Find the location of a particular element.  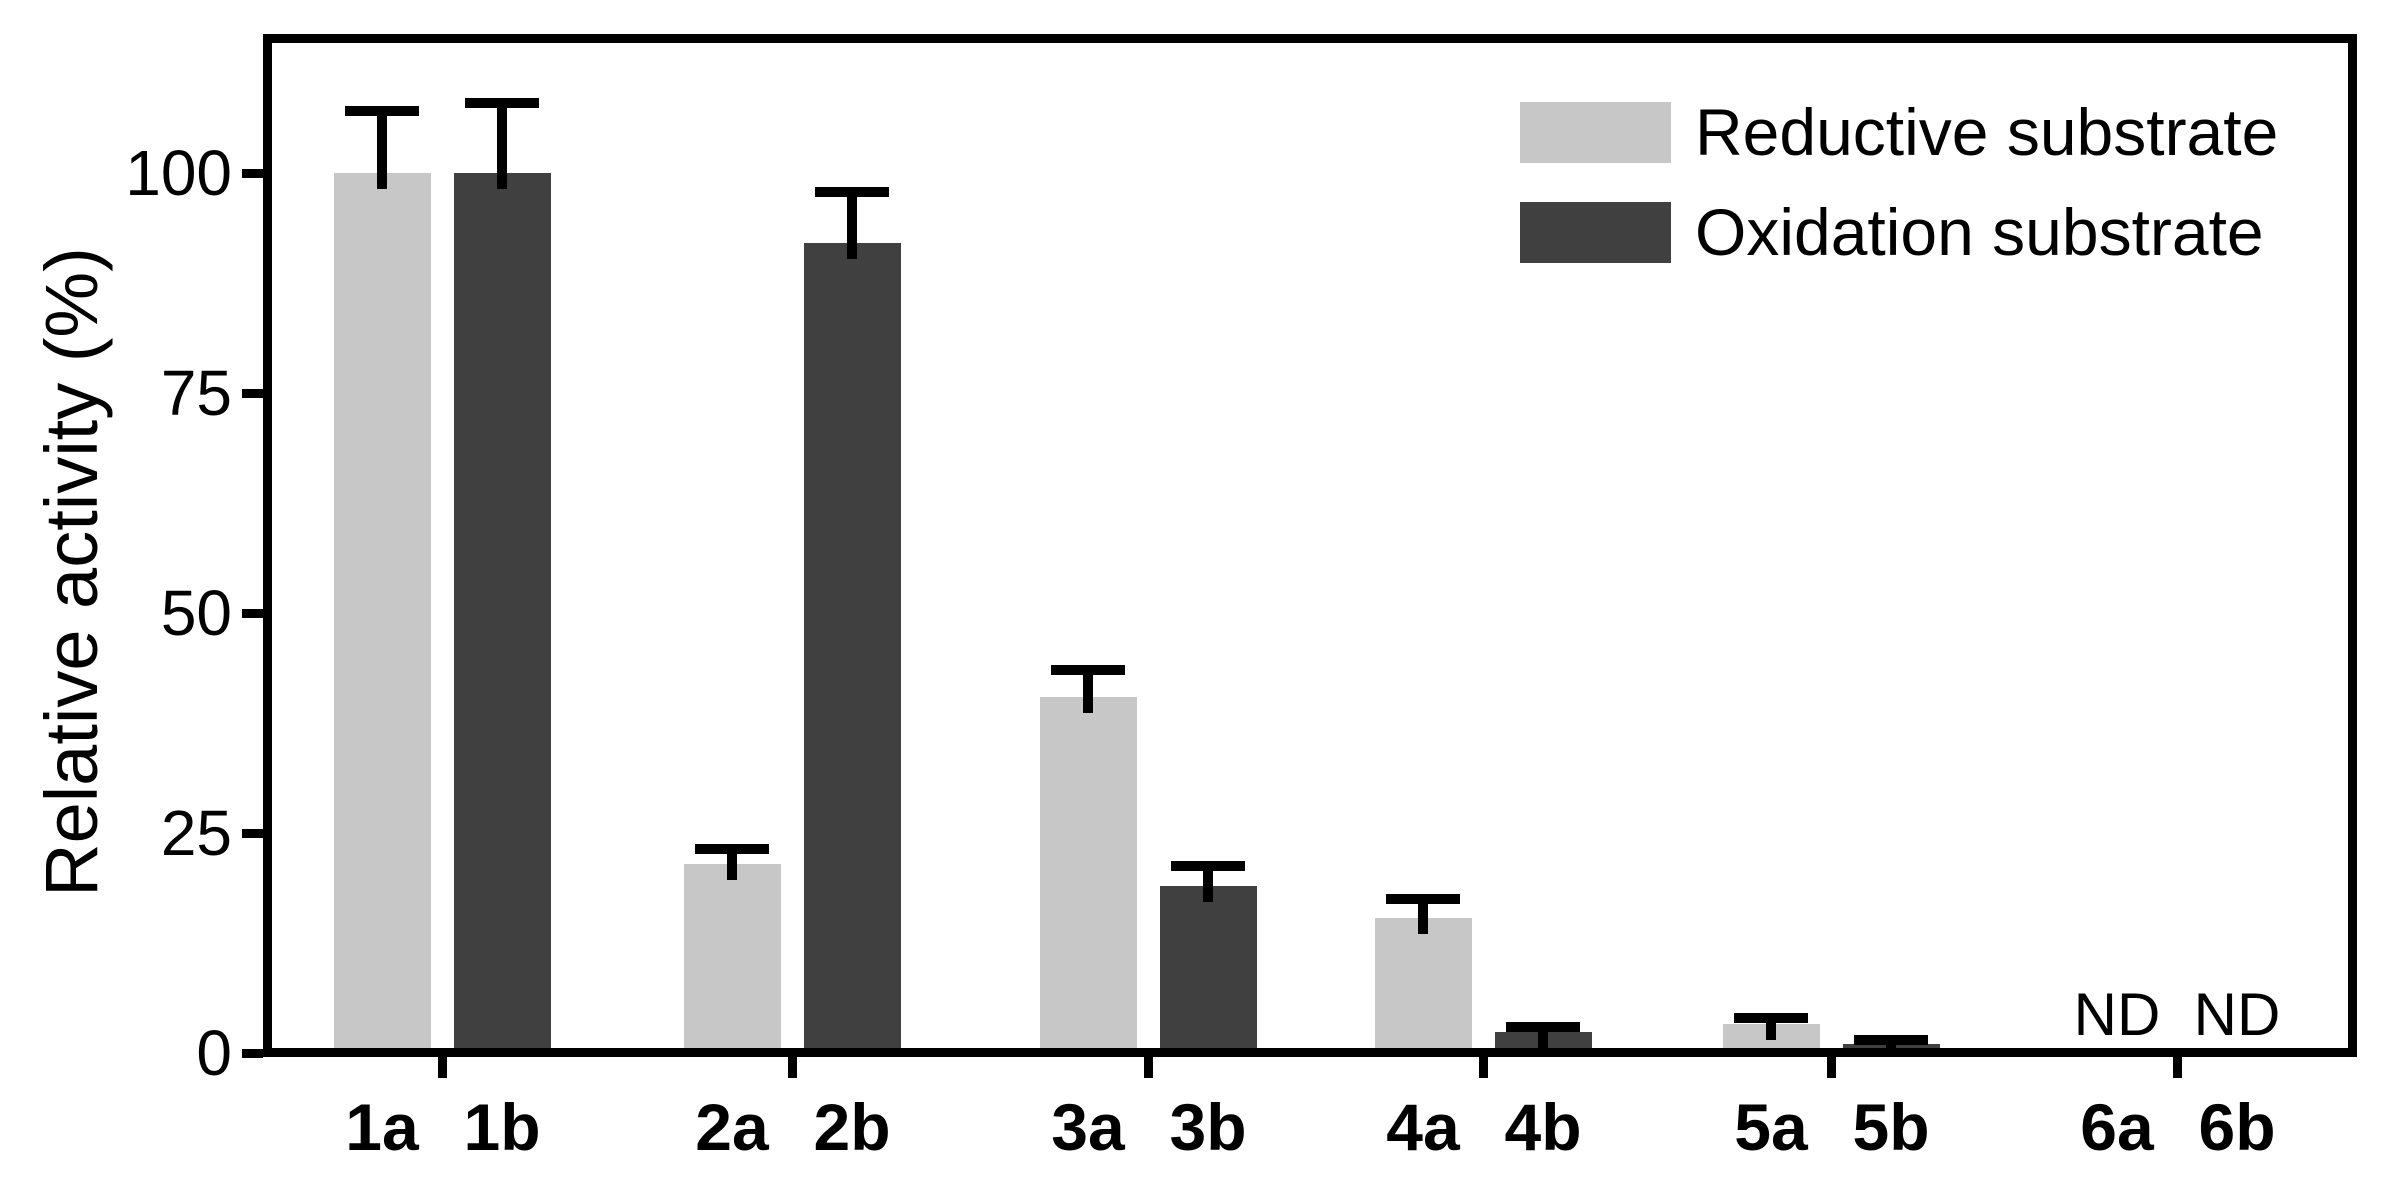

error-bar-cap-5b is located at coordinates (1891, 1039).